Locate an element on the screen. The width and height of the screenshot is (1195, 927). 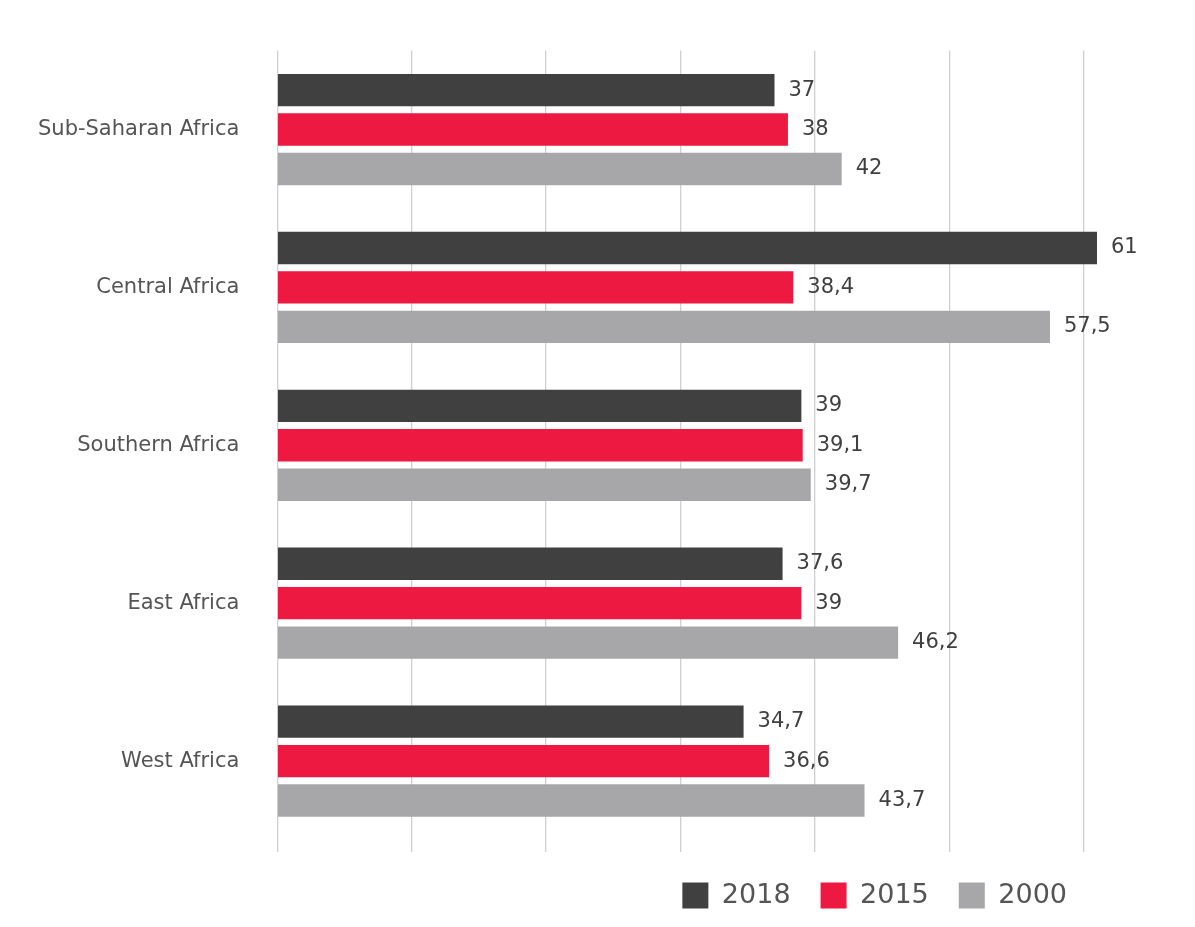
y-tick-label: Southern Africa is located at coordinates (158, 443).